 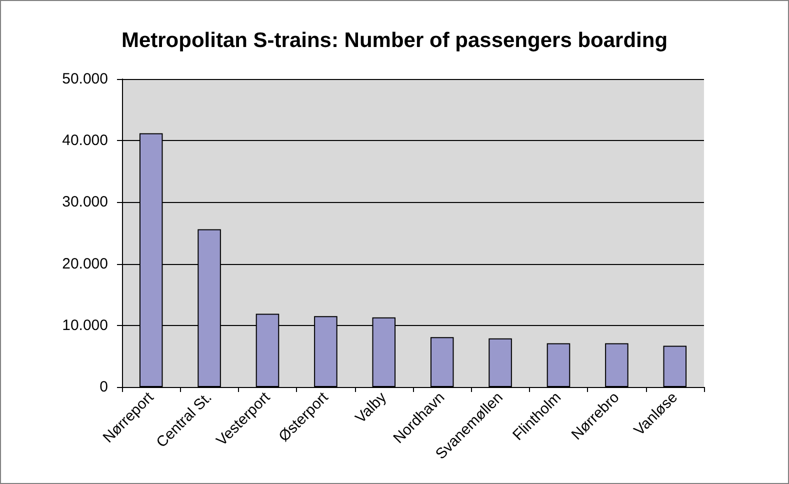 What do you see at coordinates (85, 79) in the screenshot?
I see `y-tick-label: 50.000` at bounding box center [85, 79].